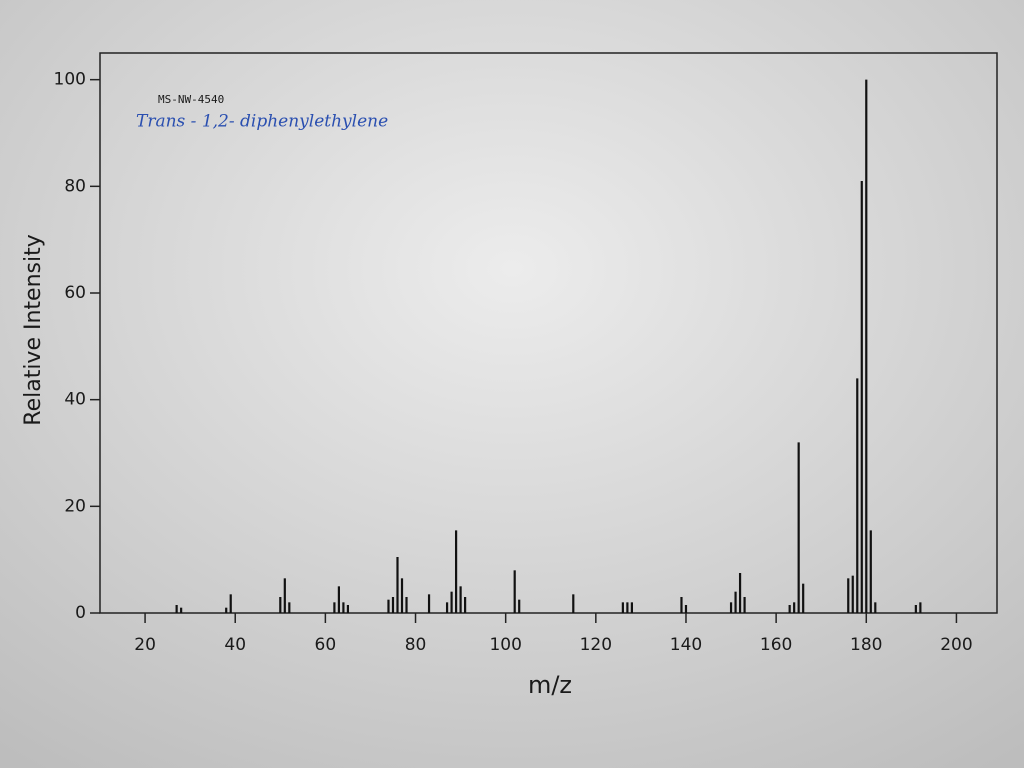 The width and height of the screenshot is (1024, 768). What do you see at coordinates (505, 645) in the screenshot?
I see `x-tick-label: 100` at bounding box center [505, 645].